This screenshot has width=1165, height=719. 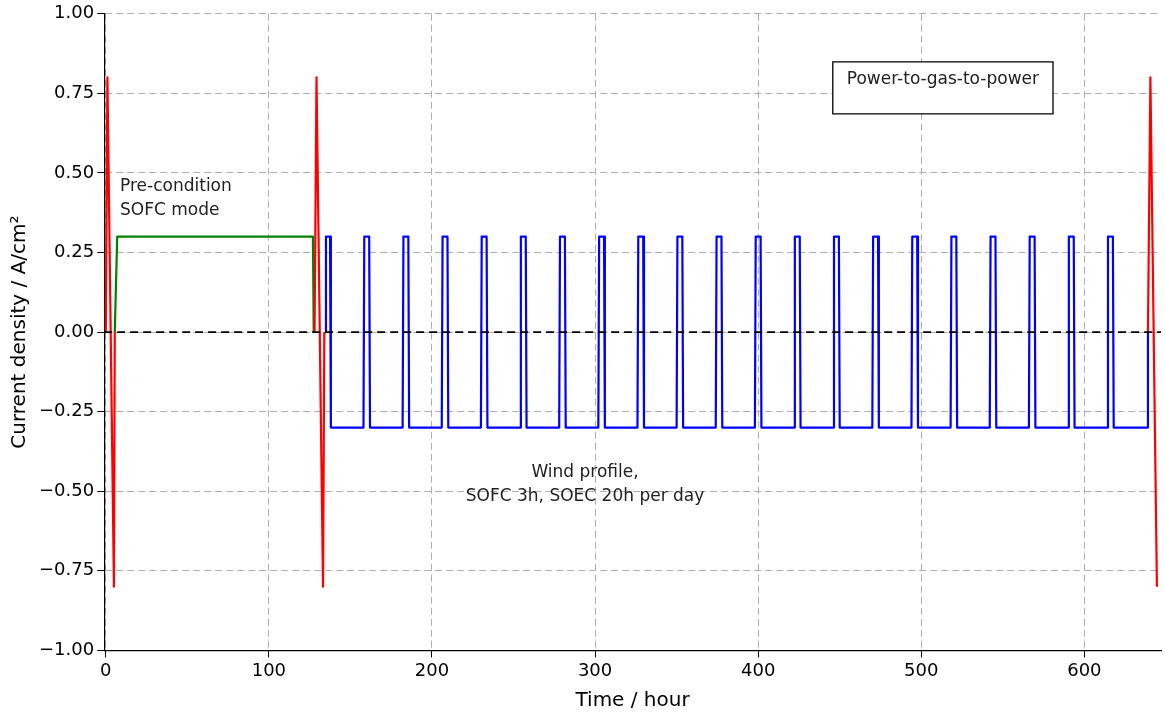 I want to click on y-tick-label: −0.25, so click(x=66, y=410).